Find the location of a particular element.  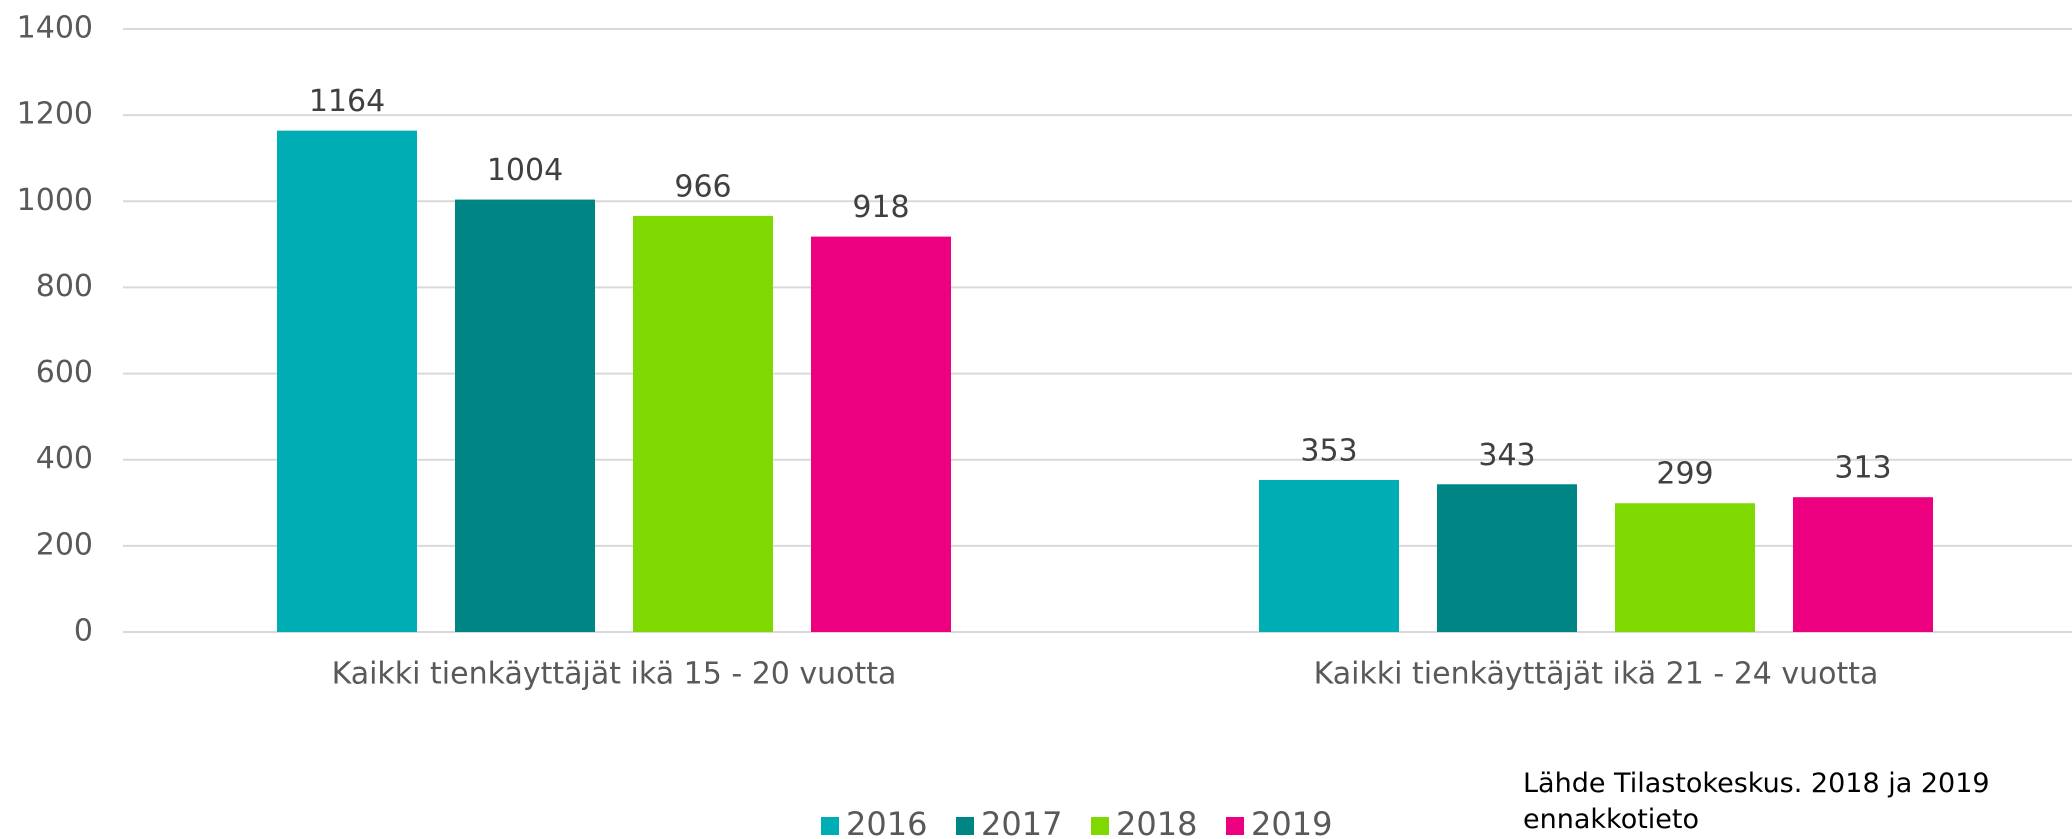

y-tick-label: 1400 is located at coordinates (55, 28).